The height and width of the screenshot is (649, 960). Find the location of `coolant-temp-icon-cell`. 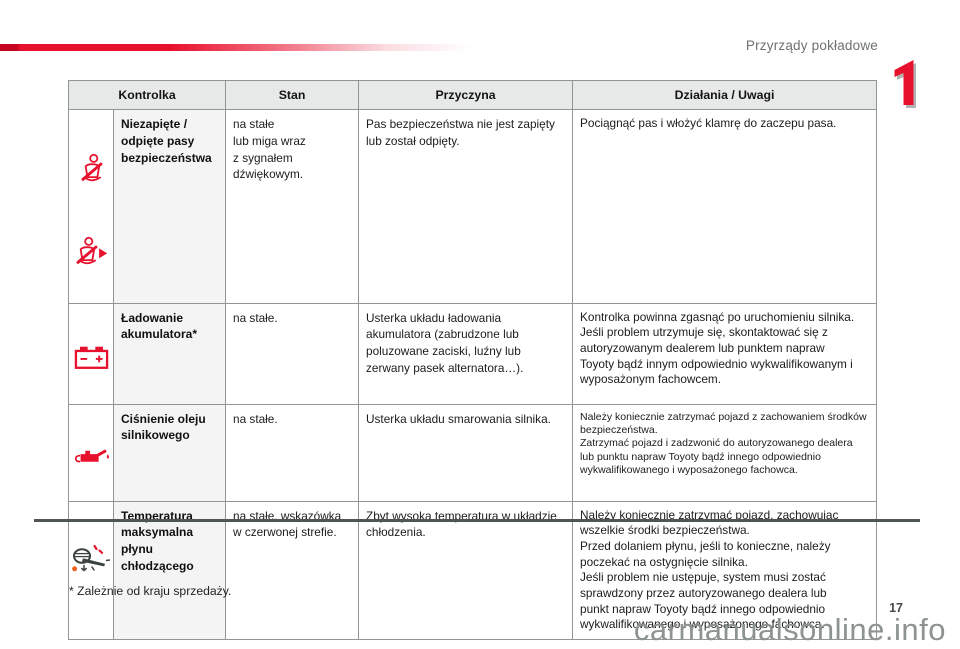

coolant-temp-icon-cell is located at coordinates (91, 570).